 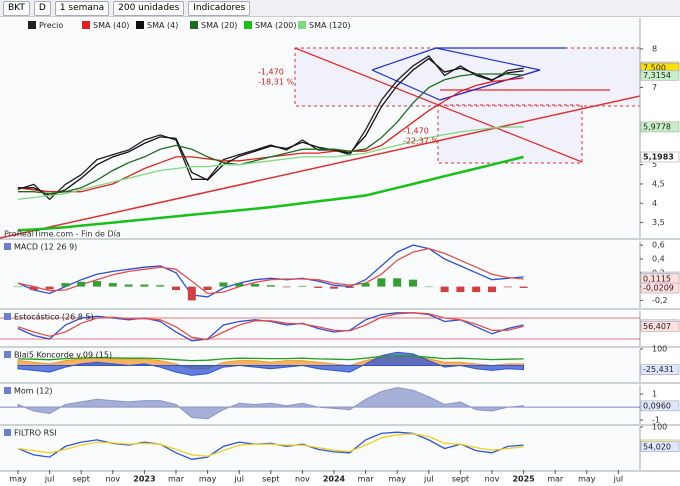 What do you see at coordinates (657, 326) in the screenshot?
I see `value-tag-label: 56,407` at bounding box center [657, 326].